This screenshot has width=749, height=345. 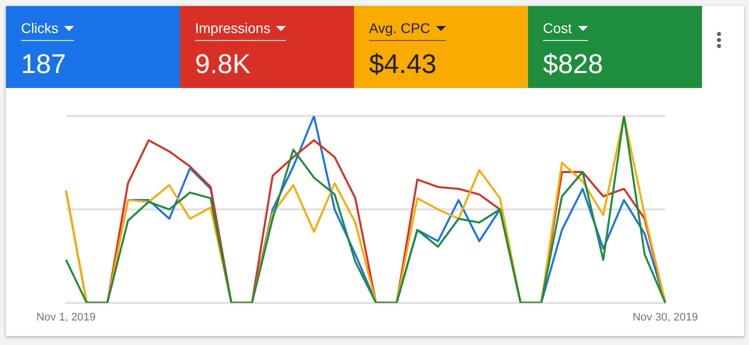 I want to click on text: Avg. CPC, so click(x=399, y=28).